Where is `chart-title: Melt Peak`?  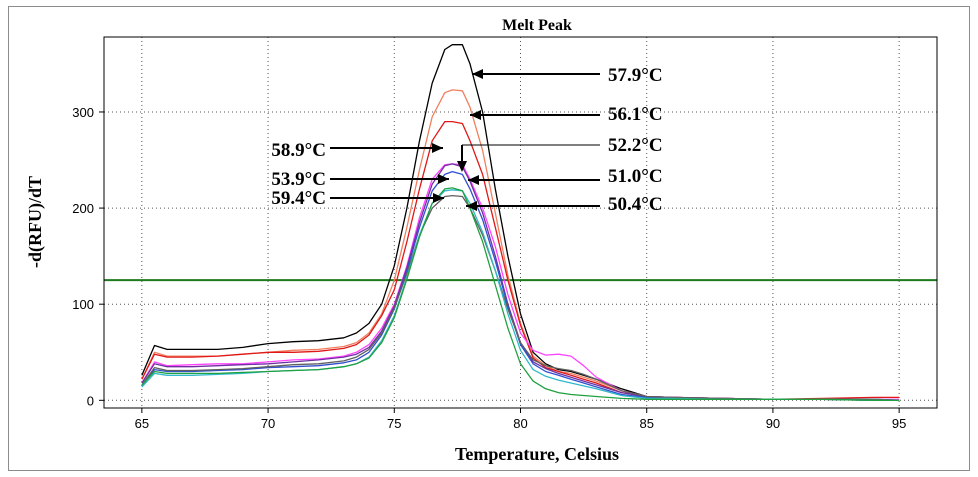
chart-title: Melt Peak is located at coordinates (537, 25).